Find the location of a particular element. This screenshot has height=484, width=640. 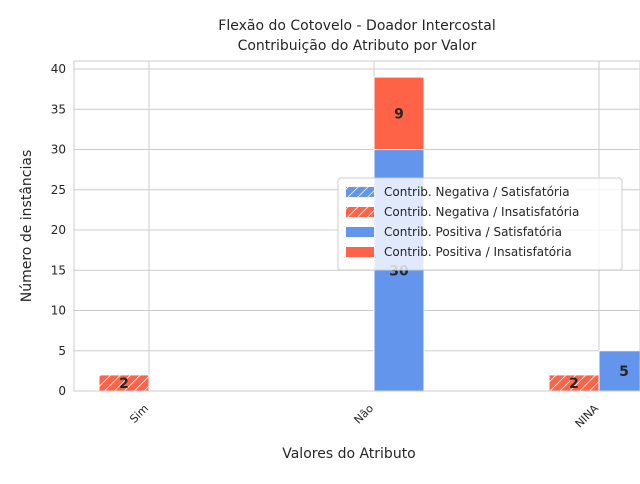

y-tick-label: 30 is located at coordinates (58, 150).